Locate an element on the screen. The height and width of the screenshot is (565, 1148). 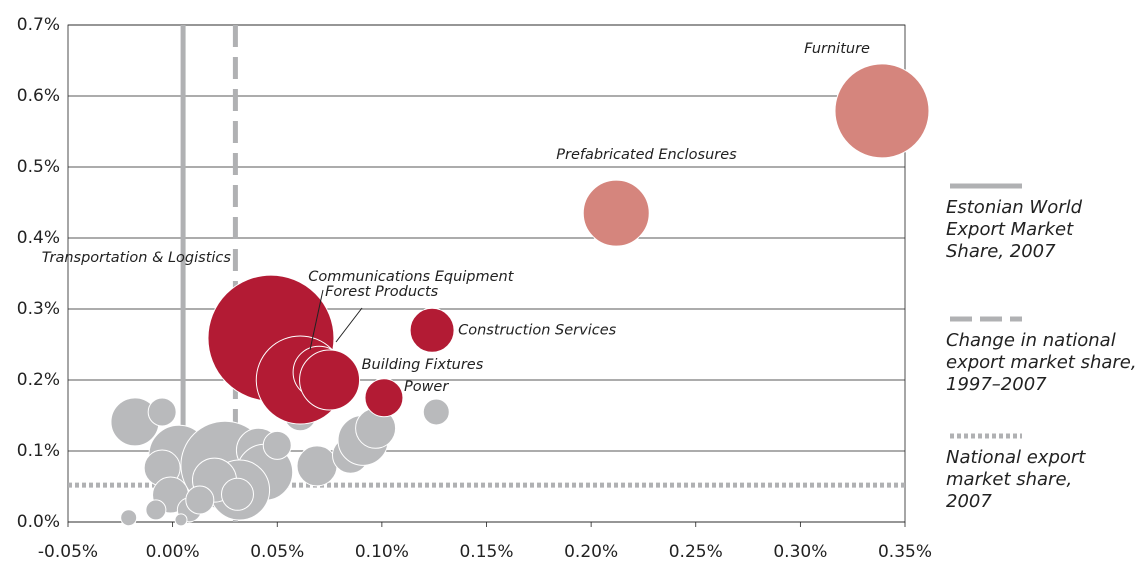
x-tick-label: 0.10% is located at coordinates (382, 552).